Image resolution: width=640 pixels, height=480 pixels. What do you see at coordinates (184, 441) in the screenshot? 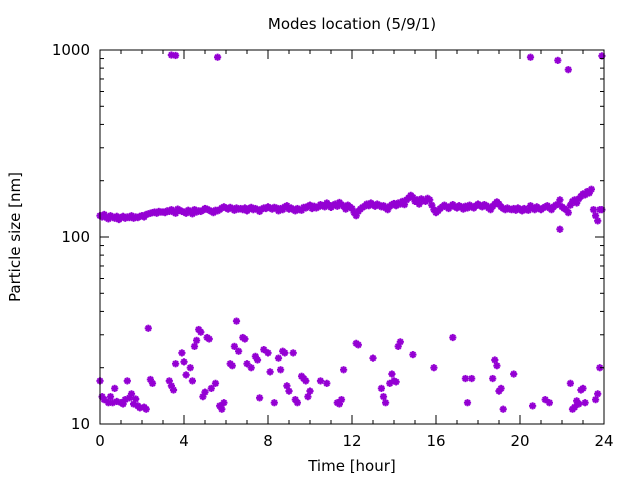
I see `x-tick-label: 4` at bounding box center [184, 441].